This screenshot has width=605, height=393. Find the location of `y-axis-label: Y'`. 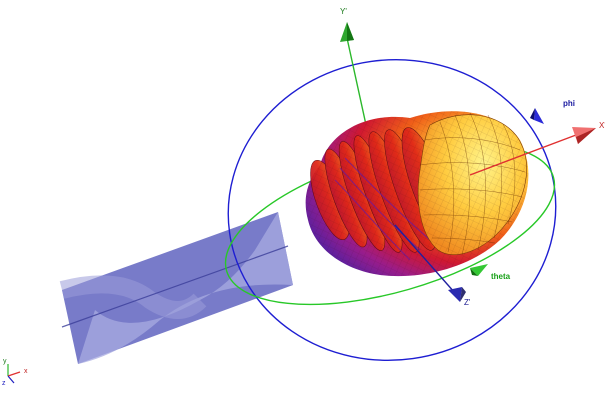

y-axis-label: Y' is located at coordinates (343, 11).